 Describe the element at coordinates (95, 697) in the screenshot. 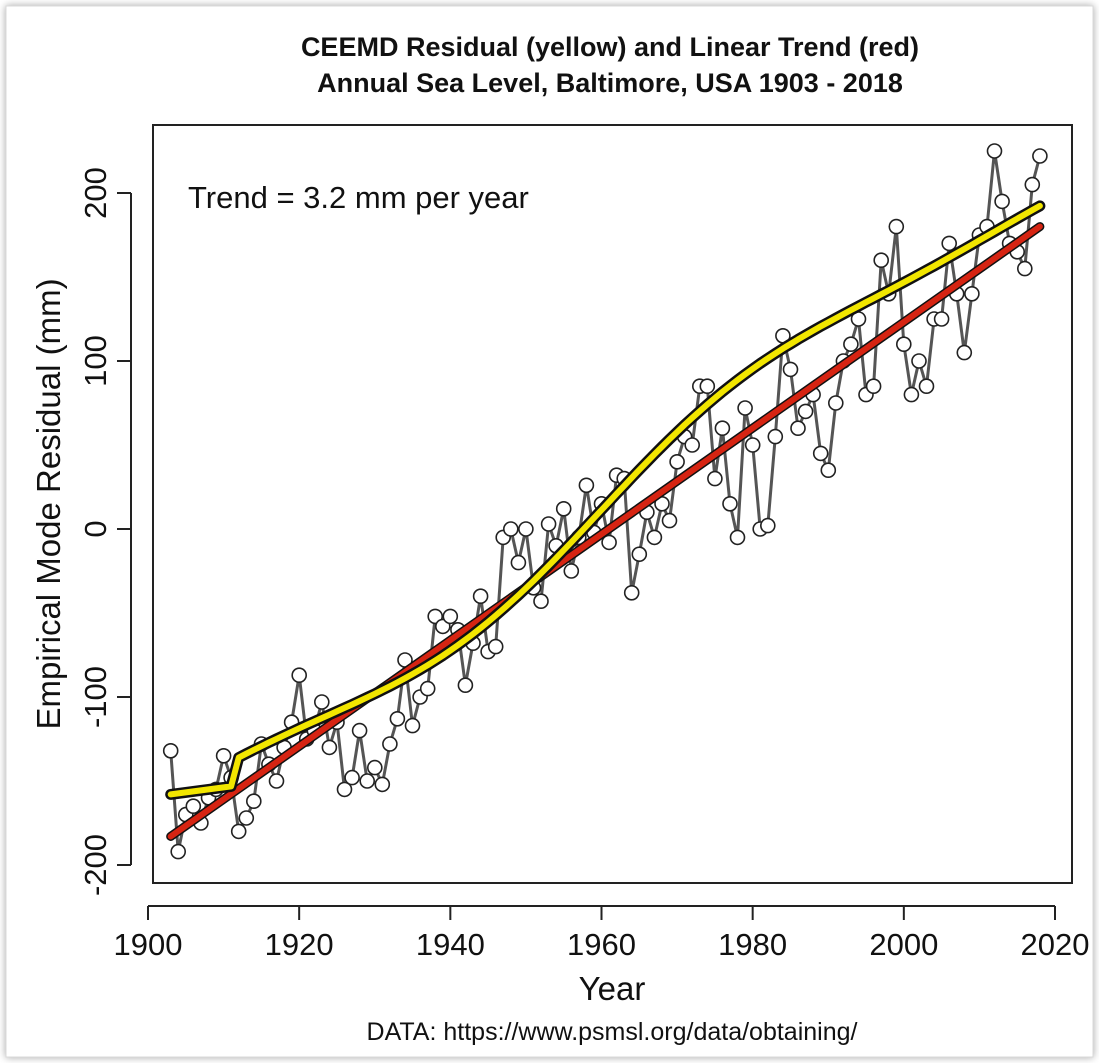

I see `y-tick-label: -100` at that location.